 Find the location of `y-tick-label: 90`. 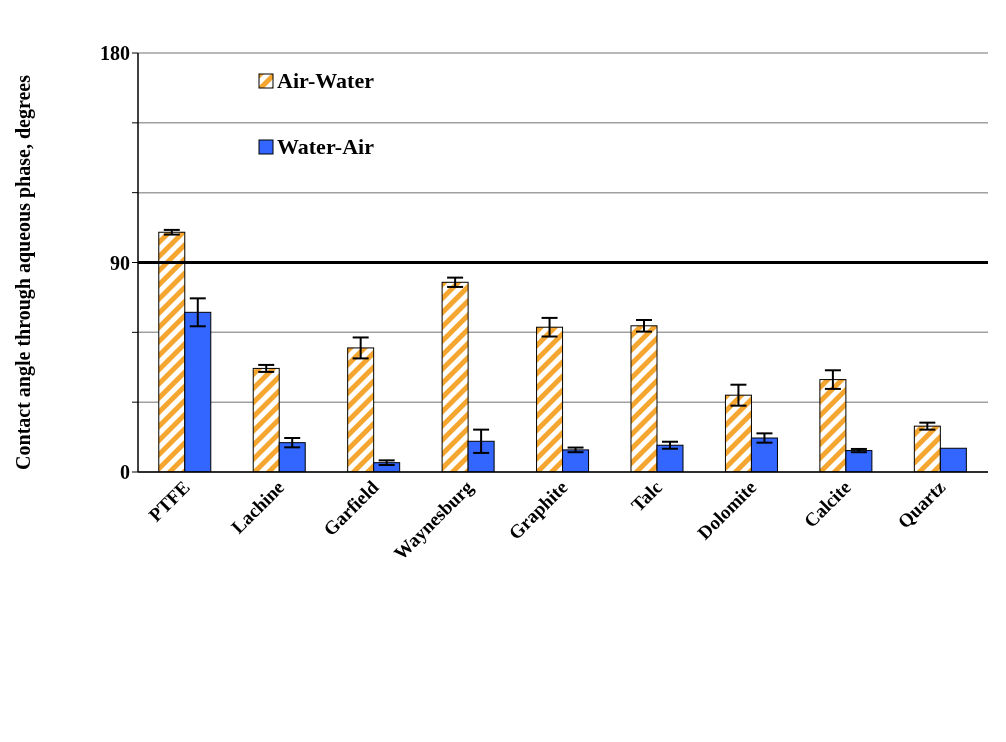

y-tick-label: 90 is located at coordinates (120, 262).